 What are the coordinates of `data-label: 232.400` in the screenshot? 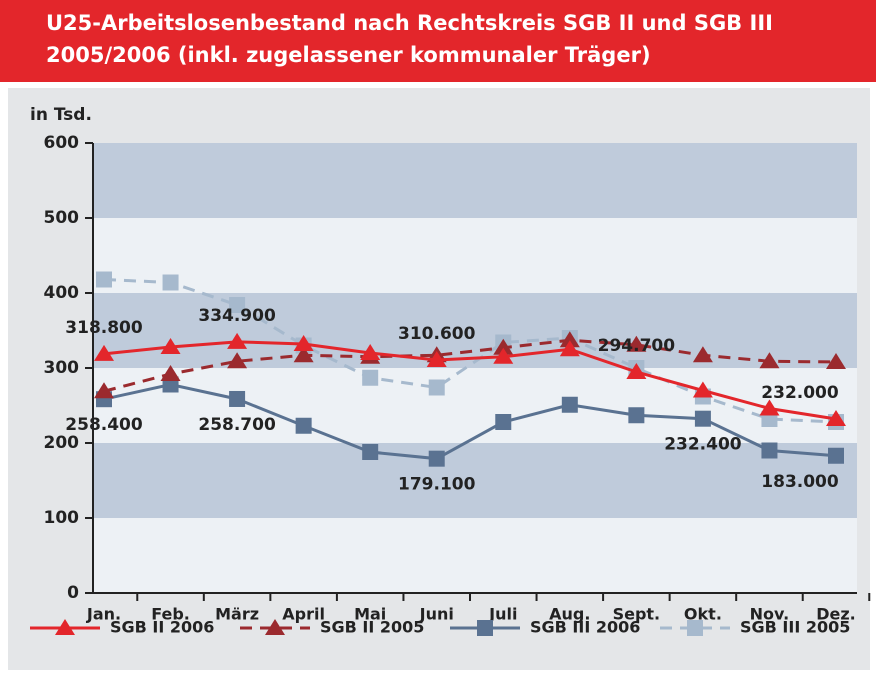 It's located at (703, 445).